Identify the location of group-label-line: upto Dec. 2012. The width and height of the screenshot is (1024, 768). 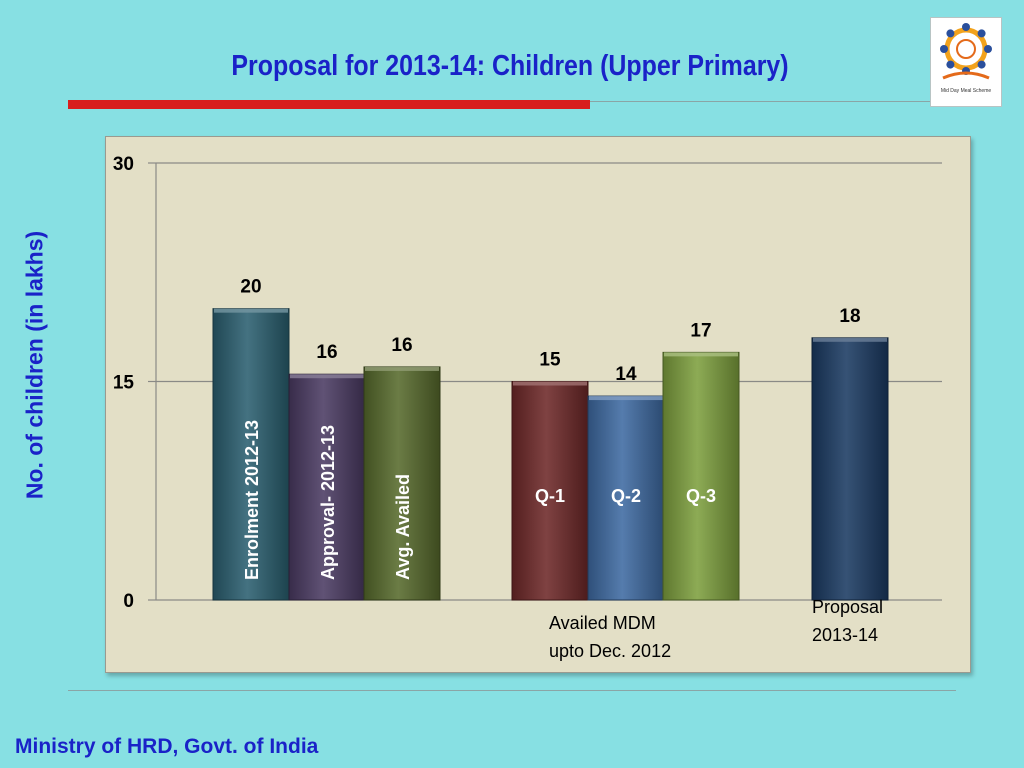
(610, 651).